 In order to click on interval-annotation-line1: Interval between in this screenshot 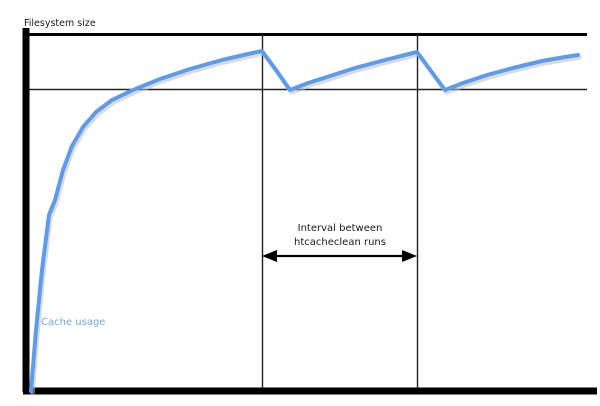, I will do `click(340, 228)`.